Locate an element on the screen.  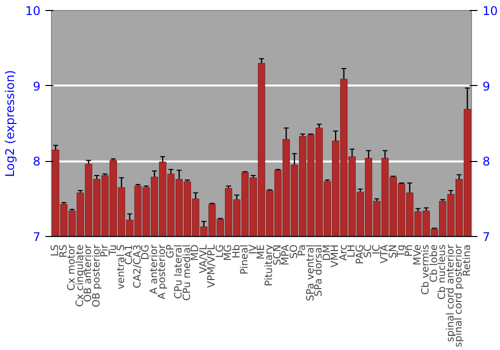
y2-tick-label: 10 is located at coordinates (490, 11).